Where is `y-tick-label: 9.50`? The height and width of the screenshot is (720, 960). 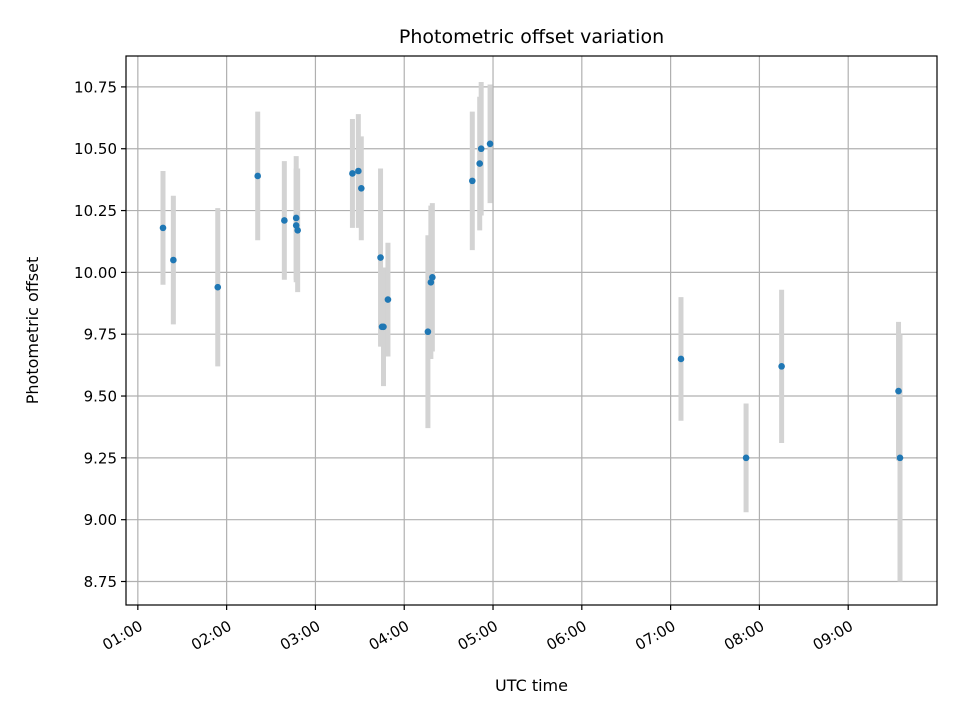 y-tick-label: 9.50 is located at coordinates (100, 397).